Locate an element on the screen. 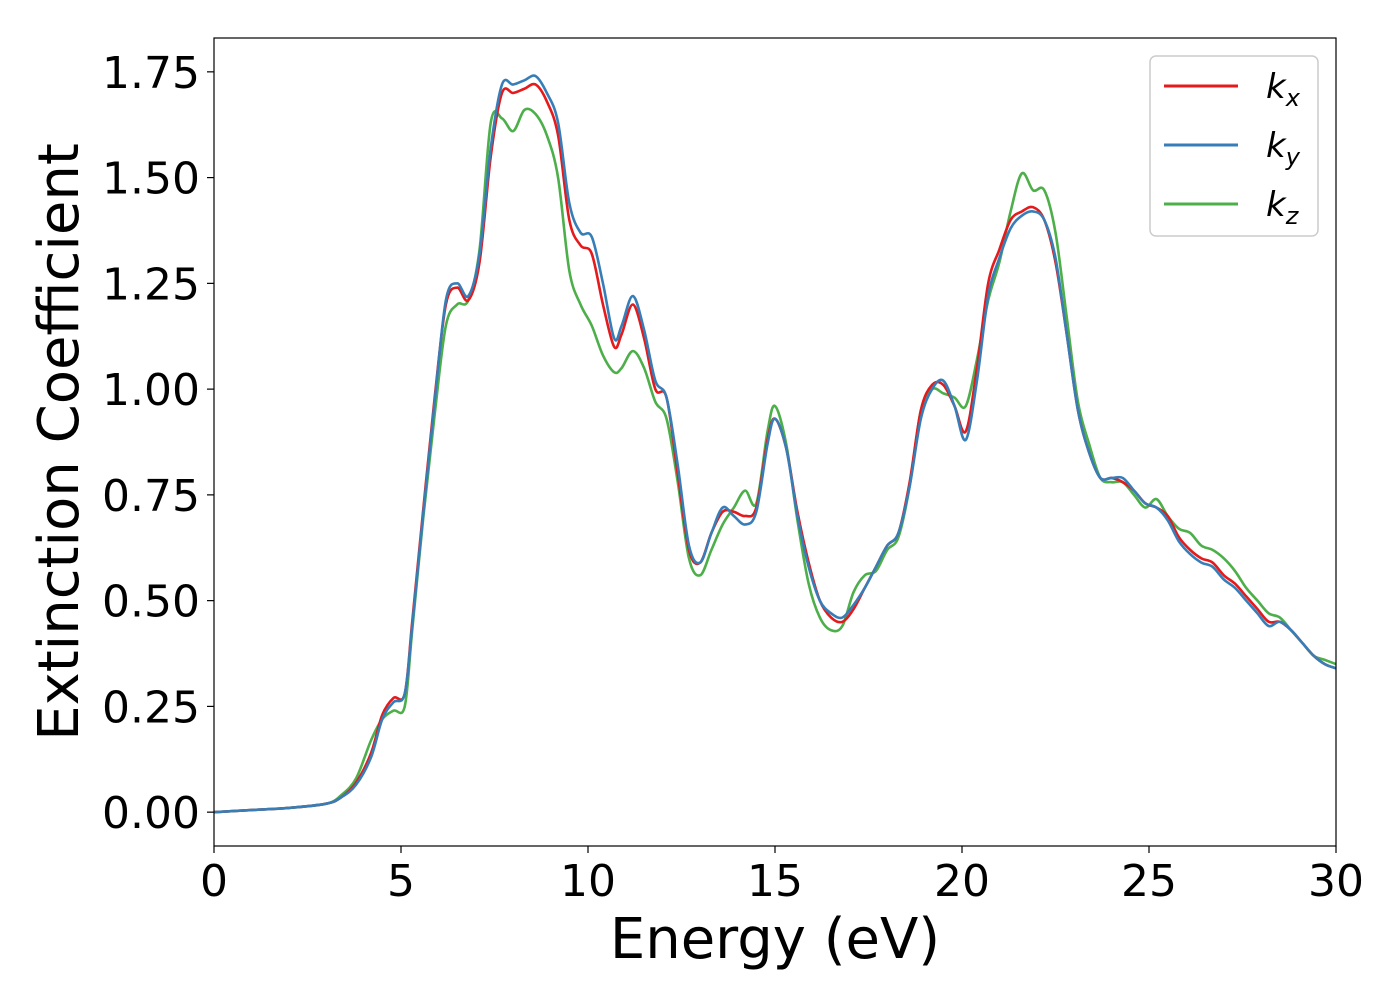  x-tick-label: 10 is located at coordinates (588, 881).